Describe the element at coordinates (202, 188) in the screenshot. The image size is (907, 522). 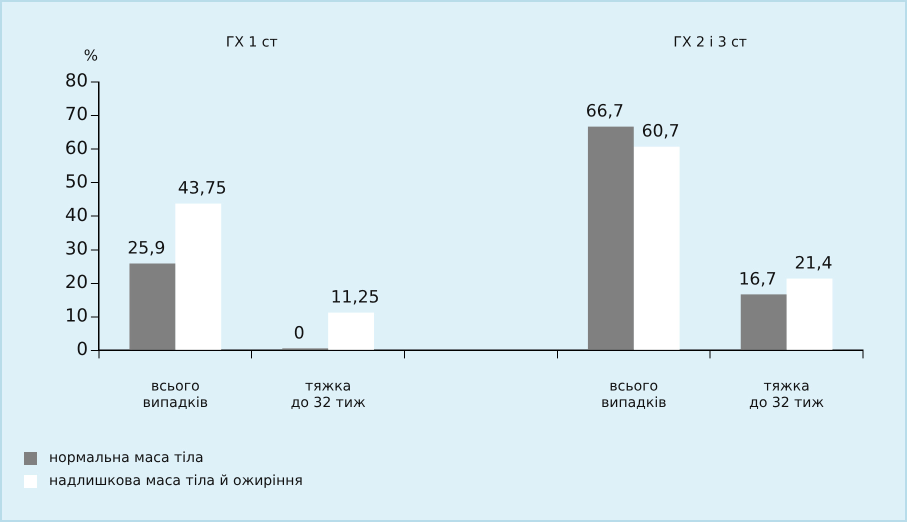
I see `data-label: 43,75` at that location.